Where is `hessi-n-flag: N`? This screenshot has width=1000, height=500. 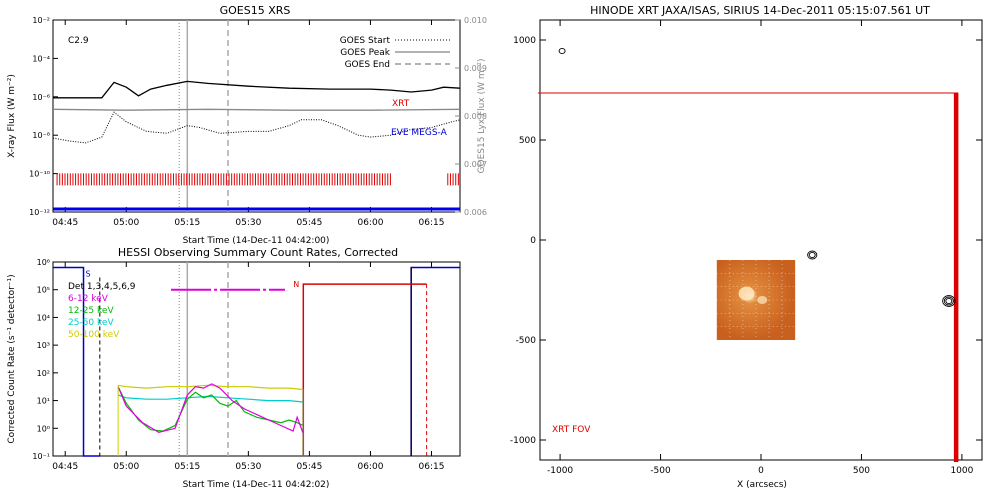 hessi-n-flag: N is located at coordinates (296, 284).